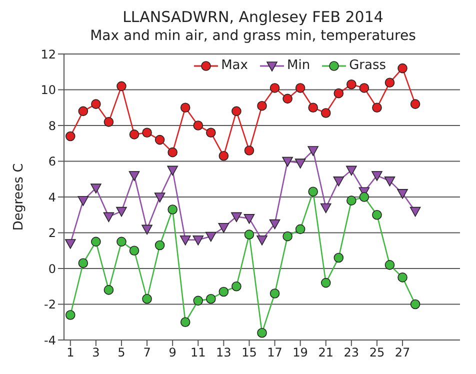  Describe the element at coordinates (274, 353) in the screenshot. I see `x-tick-label: 17` at that location.